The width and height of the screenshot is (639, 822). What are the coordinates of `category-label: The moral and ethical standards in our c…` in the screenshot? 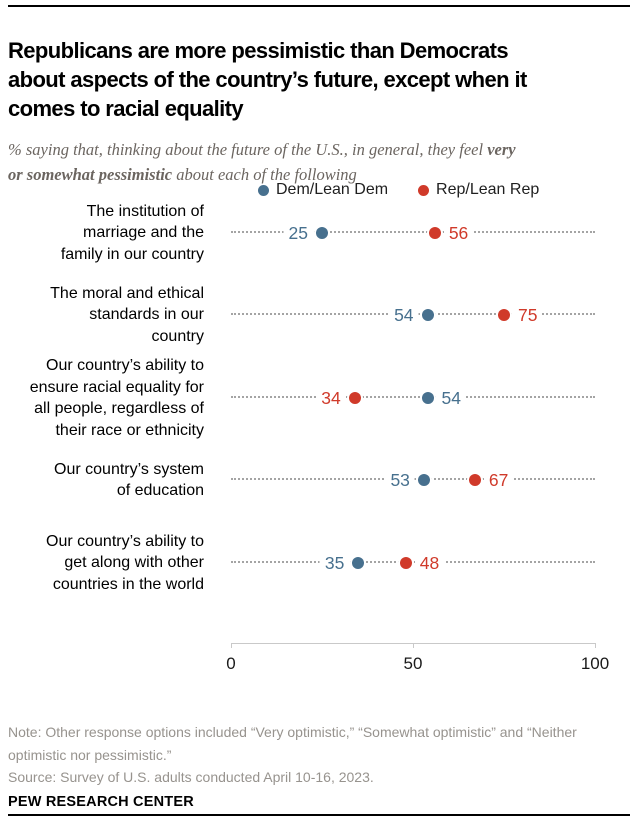 It's located at (127, 314).